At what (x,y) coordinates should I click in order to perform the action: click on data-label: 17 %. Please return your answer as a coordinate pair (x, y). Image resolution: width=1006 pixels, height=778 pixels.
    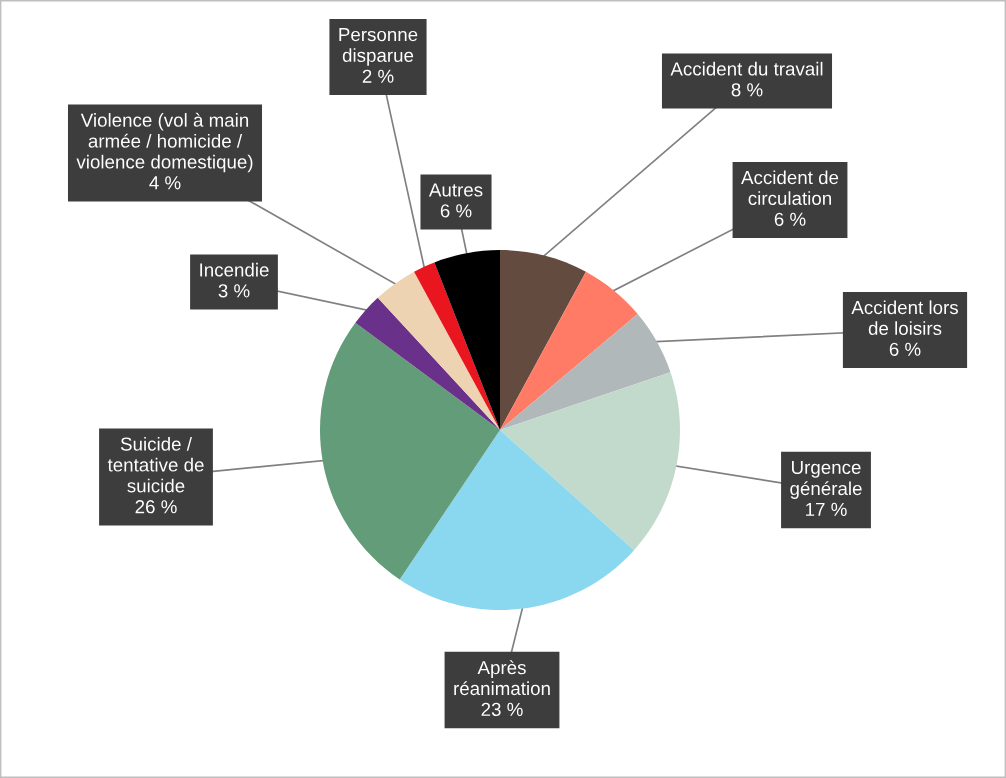
    Looking at the image, I should click on (826, 509).